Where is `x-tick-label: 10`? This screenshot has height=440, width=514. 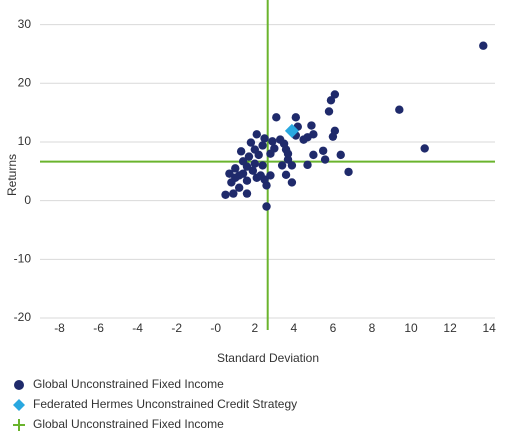
x-tick-label: 10 is located at coordinates (411, 328).